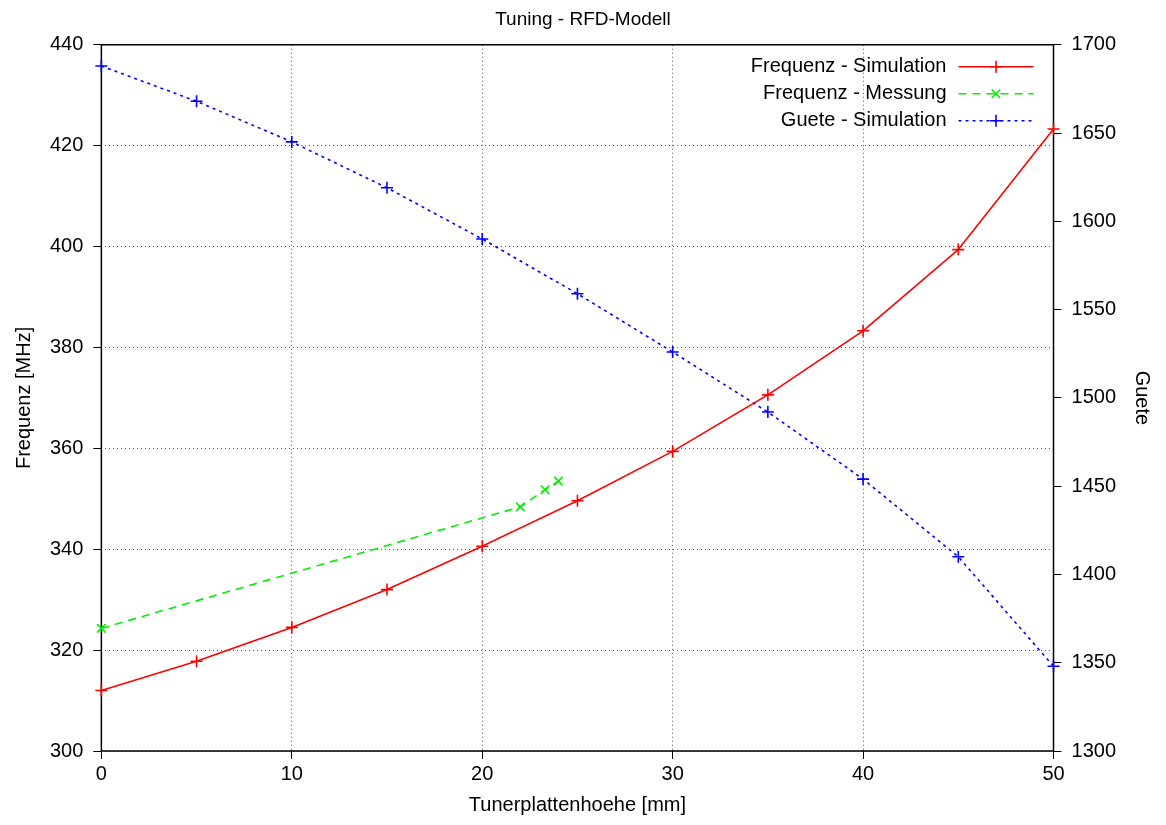 This screenshot has height=825, width=1166. Describe the element at coordinates (1094, 572) in the screenshot. I see `y2-tick-label: 1400` at that location.